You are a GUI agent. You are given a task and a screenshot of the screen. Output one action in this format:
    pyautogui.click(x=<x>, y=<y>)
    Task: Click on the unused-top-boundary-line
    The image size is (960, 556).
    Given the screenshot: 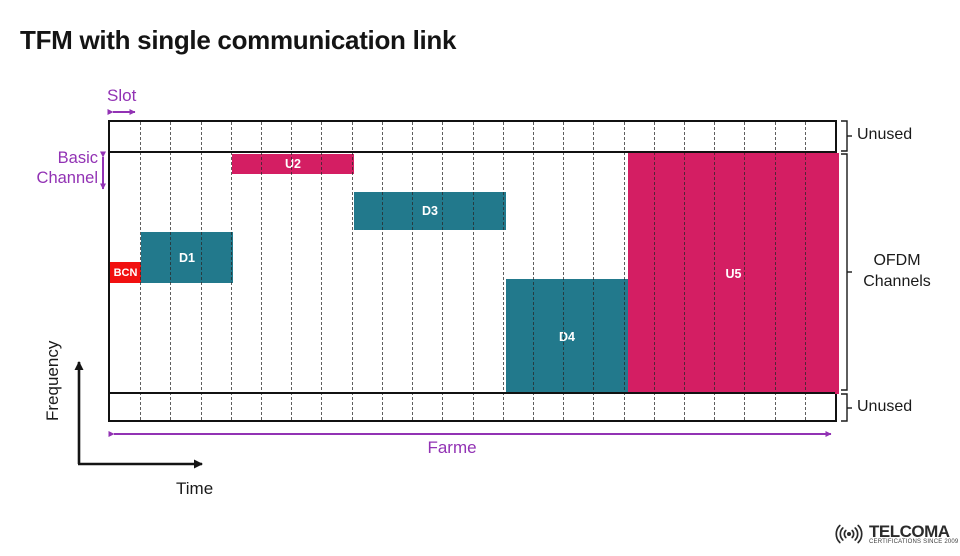 What is the action you would take?
    pyautogui.click(x=472, y=152)
    